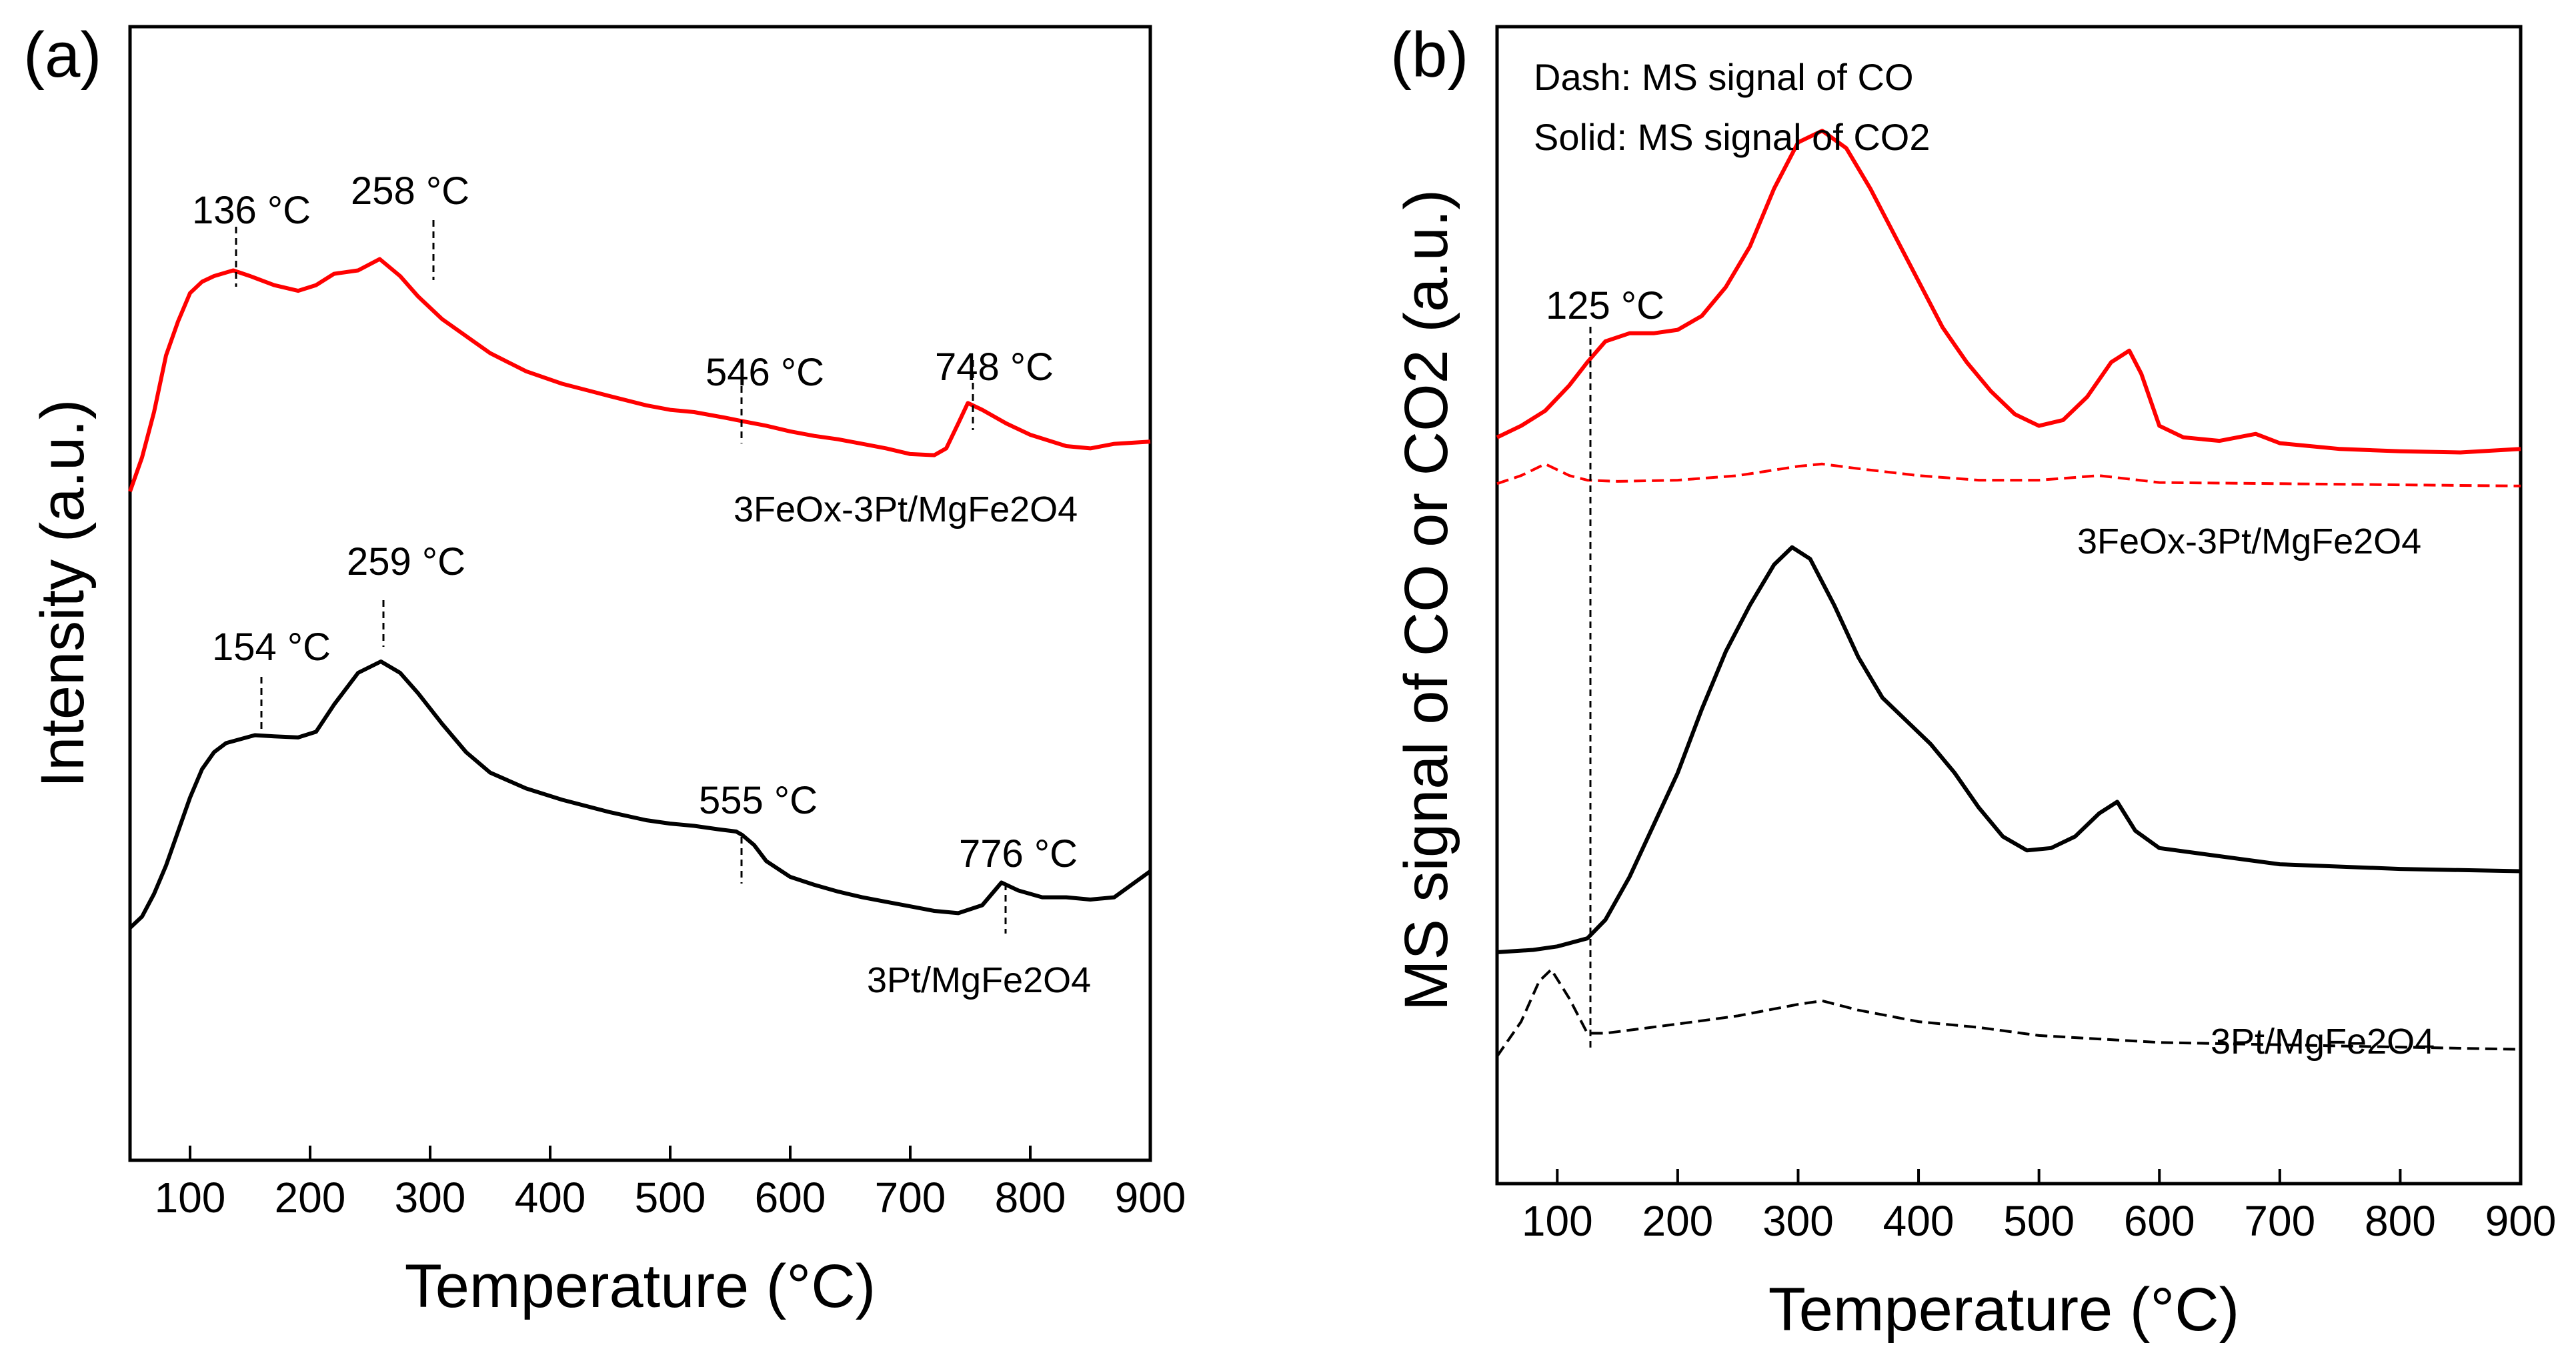 The image size is (2576, 1365). What do you see at coordinates (2008, 474) in the screenshot?
I see `series-line-3feox-3pt-mgfe2o4-co` at bounding box center [2008, 474].